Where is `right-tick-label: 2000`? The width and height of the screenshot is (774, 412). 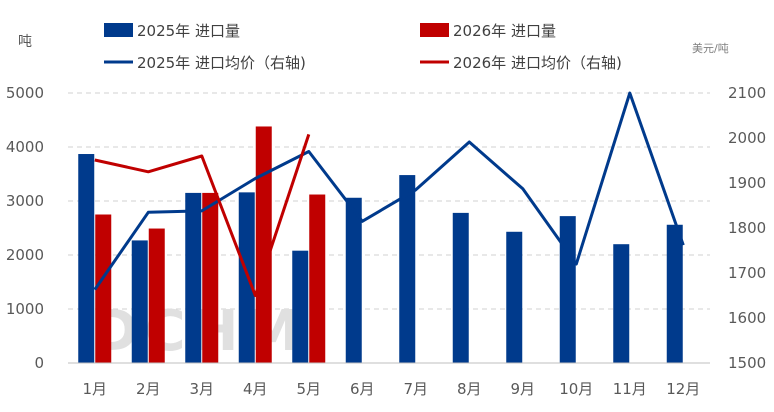
right-tick-label: 2000 is located at coordinates (747, 138).